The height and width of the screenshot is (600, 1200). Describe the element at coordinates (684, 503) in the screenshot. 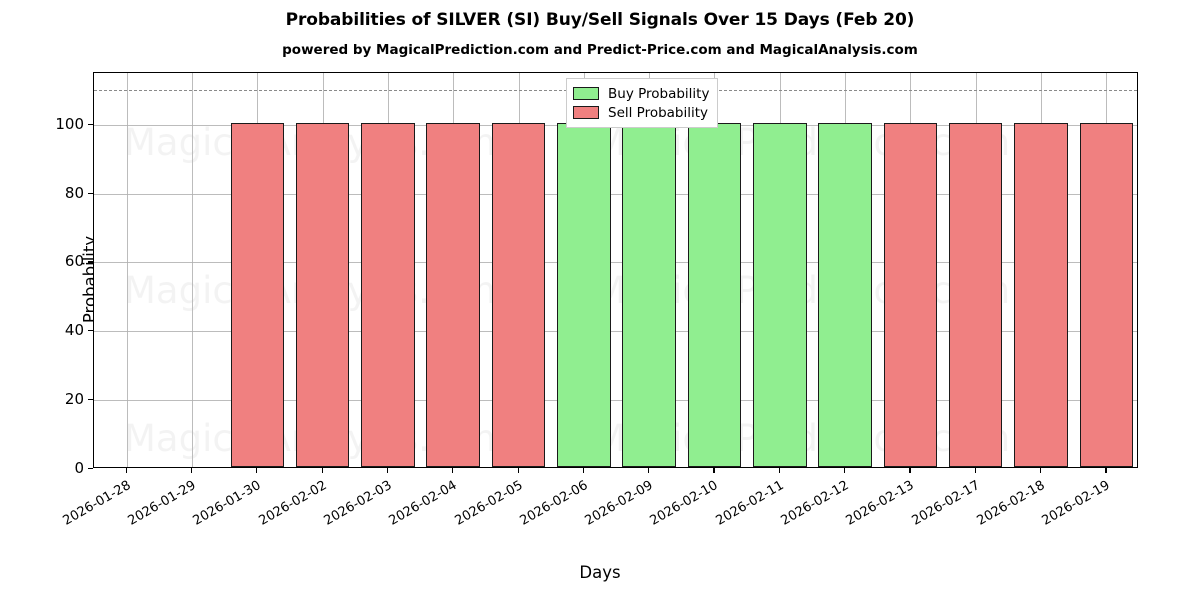

I see `x-tick-label: 2026-02-10` at that location.